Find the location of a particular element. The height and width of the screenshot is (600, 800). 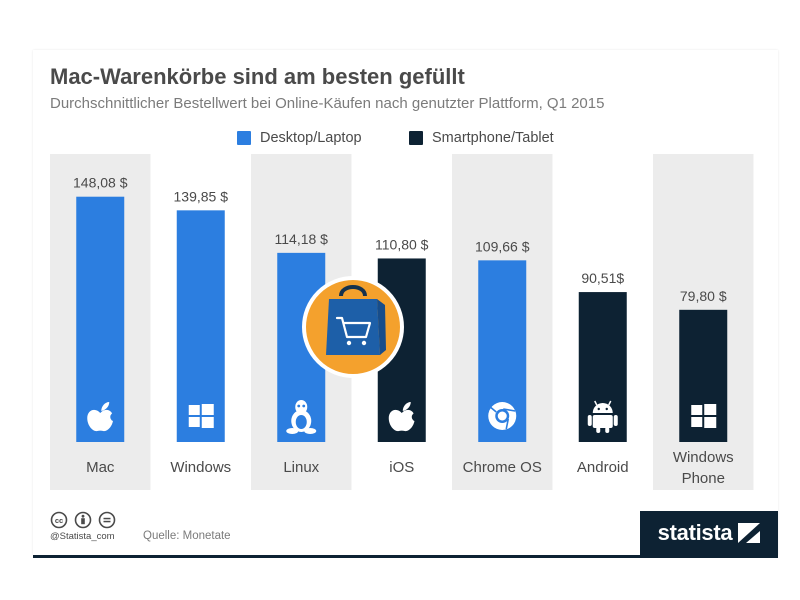

shopping-bag-badge is located at coordinates (353, 327).